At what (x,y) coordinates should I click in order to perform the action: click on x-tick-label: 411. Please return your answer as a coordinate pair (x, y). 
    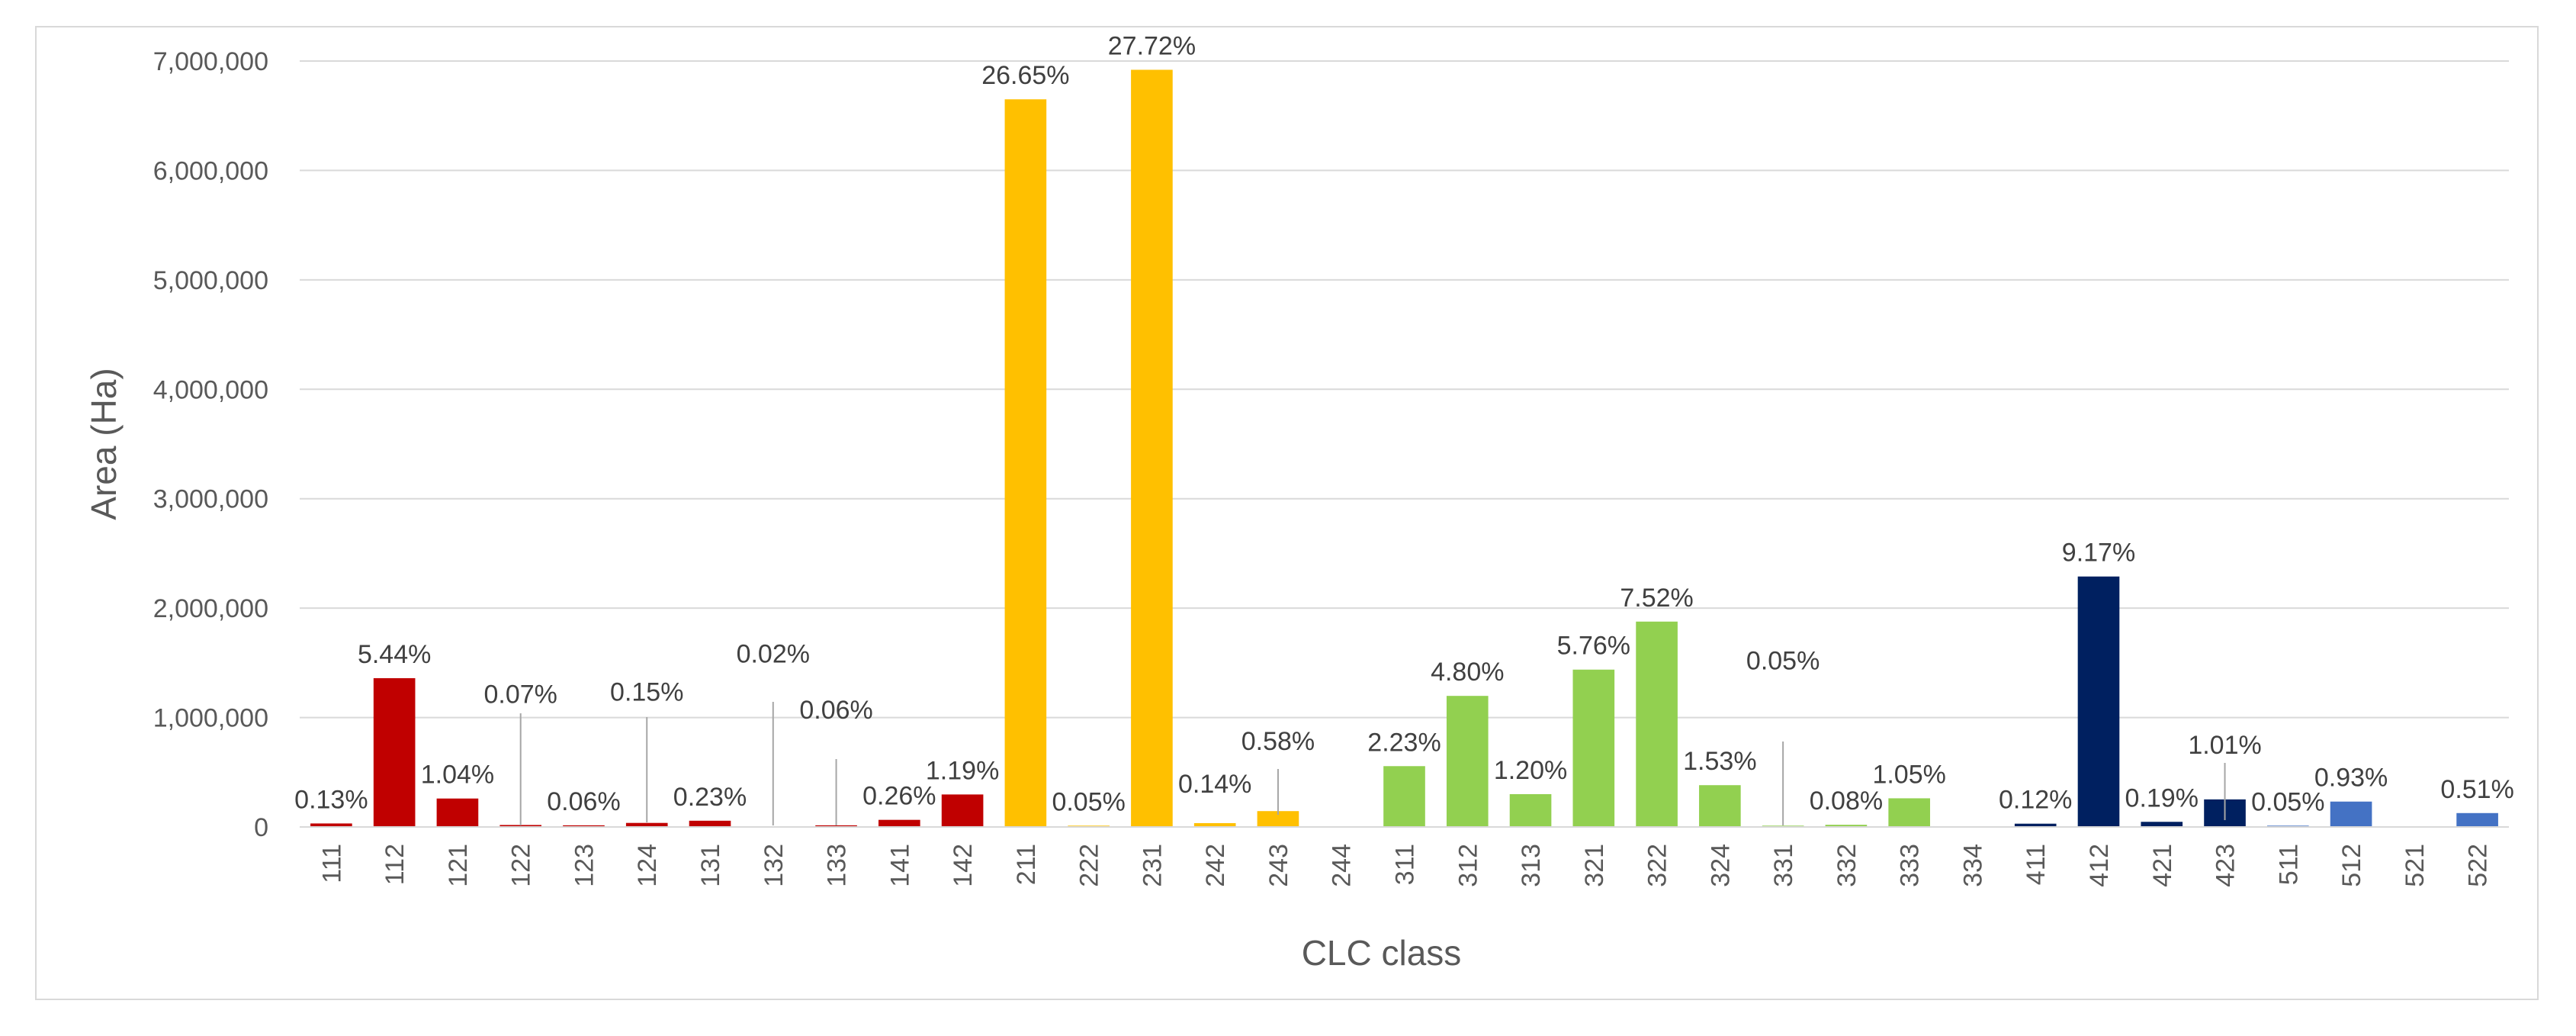
    Looking at the image, I should click on (2036, 864).